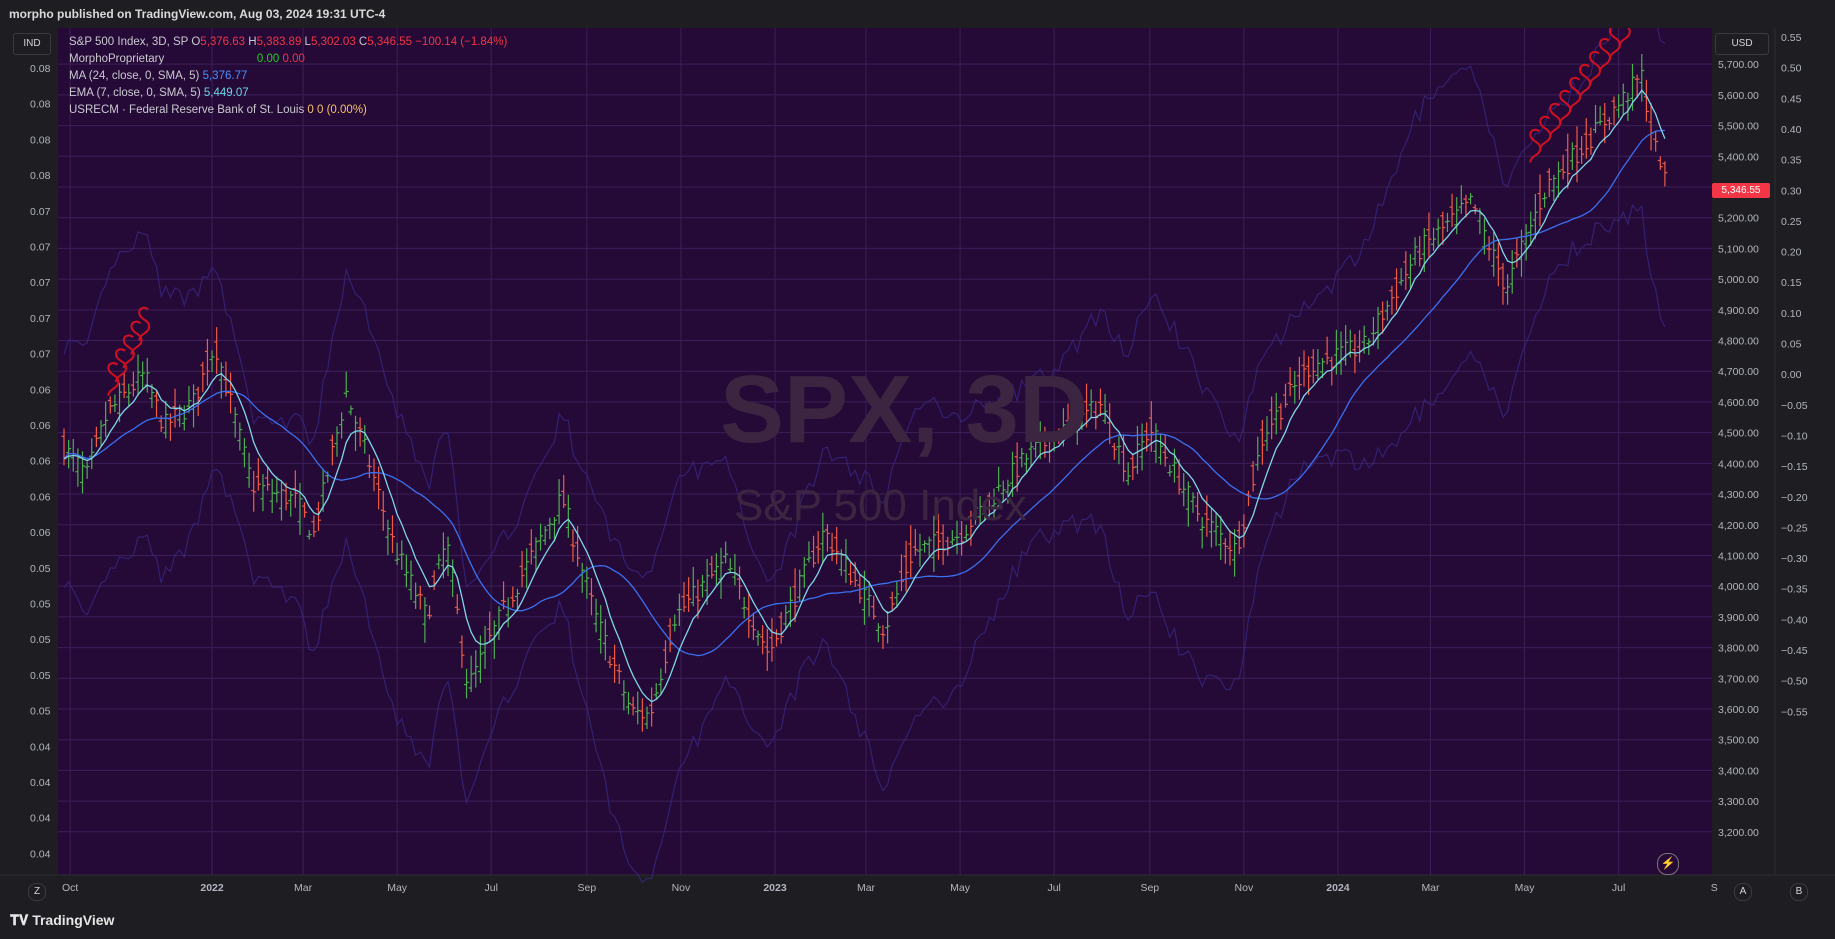 This screenshot has width=1835, height=939. What do you see at coordinates (1794, 620) in the screenshot?
I see `indicator-tick-label: −0.40` at bounding box center [1794, 620].